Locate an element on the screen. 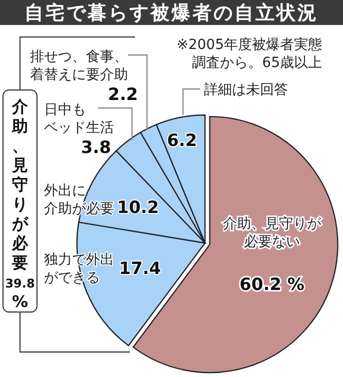 The height and width of the screenshot is (377, 343). text: 介助、見守りが必要39.8% is located at coordinates (20, 204).